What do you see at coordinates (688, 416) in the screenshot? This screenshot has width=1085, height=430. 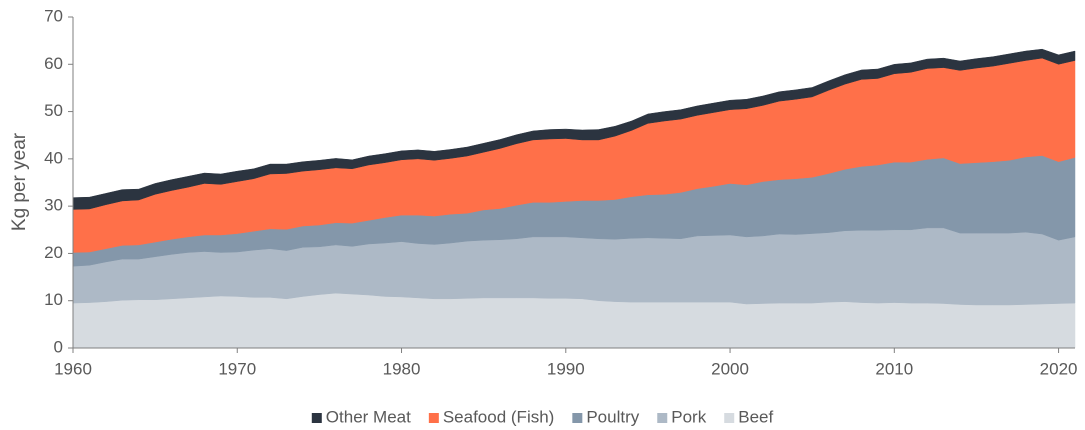 I see `legend-label: Pork` at bounding box center [688, 416].